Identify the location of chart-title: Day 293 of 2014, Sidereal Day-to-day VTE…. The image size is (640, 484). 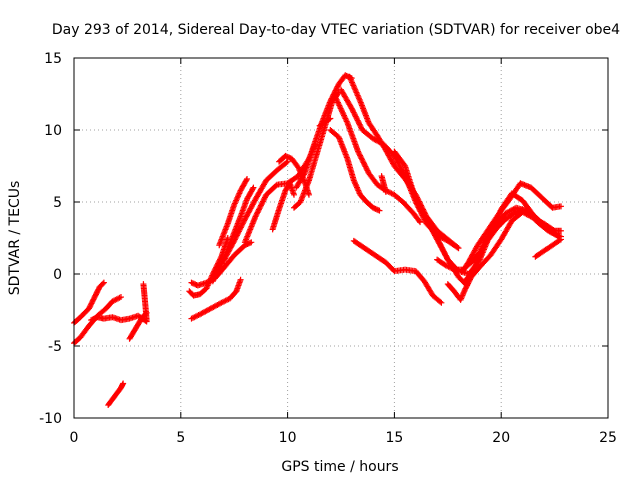
(336, 30).